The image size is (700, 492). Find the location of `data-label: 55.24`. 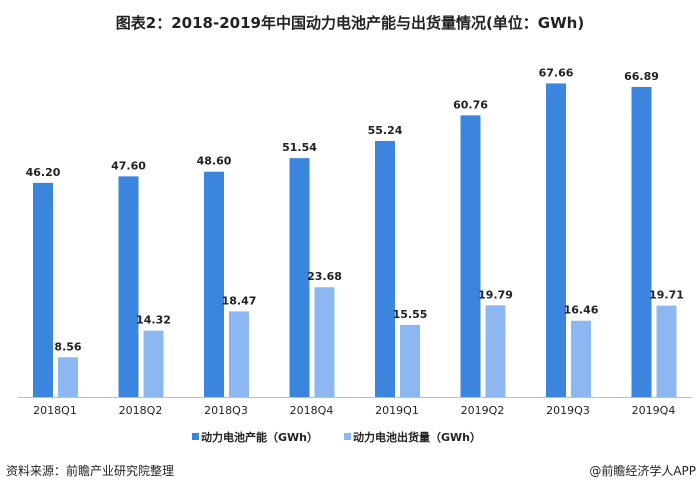

data-label: 55.24 is located at coordinates (385, 130).